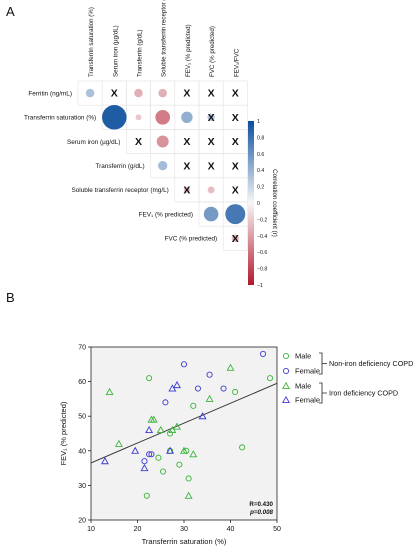 The image size is (415, 550). What do you see at coordinates (184, 541) in the screenshot?
I see `x-axis-label: Transferrin saturation (%)` at bounding box center [184, 541].